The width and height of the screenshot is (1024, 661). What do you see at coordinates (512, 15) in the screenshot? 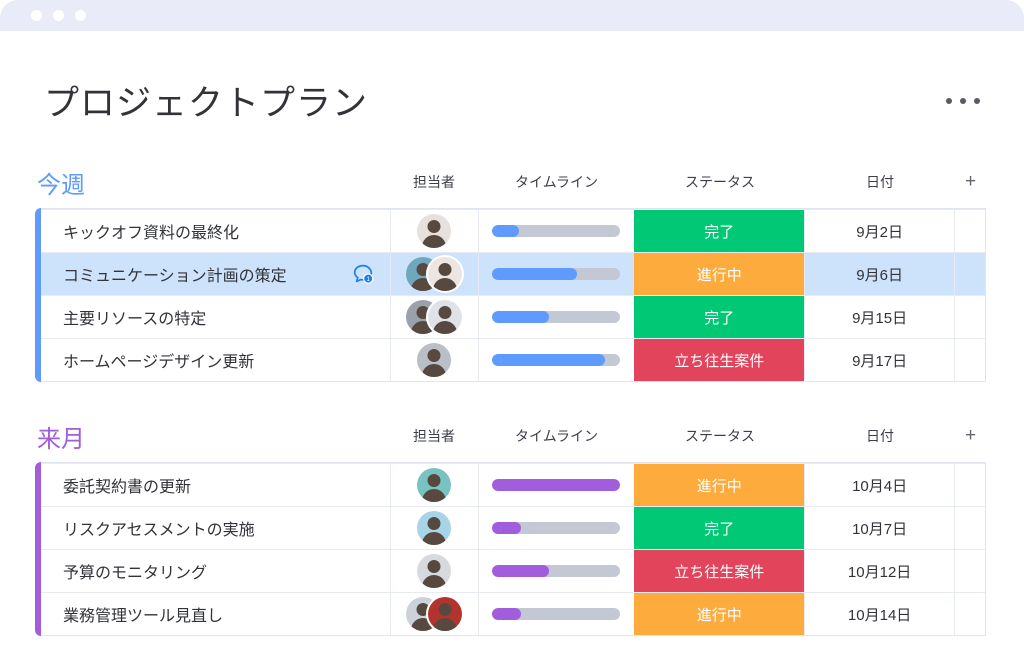
I see `window-titlebar` at bounding box center [512, 15].